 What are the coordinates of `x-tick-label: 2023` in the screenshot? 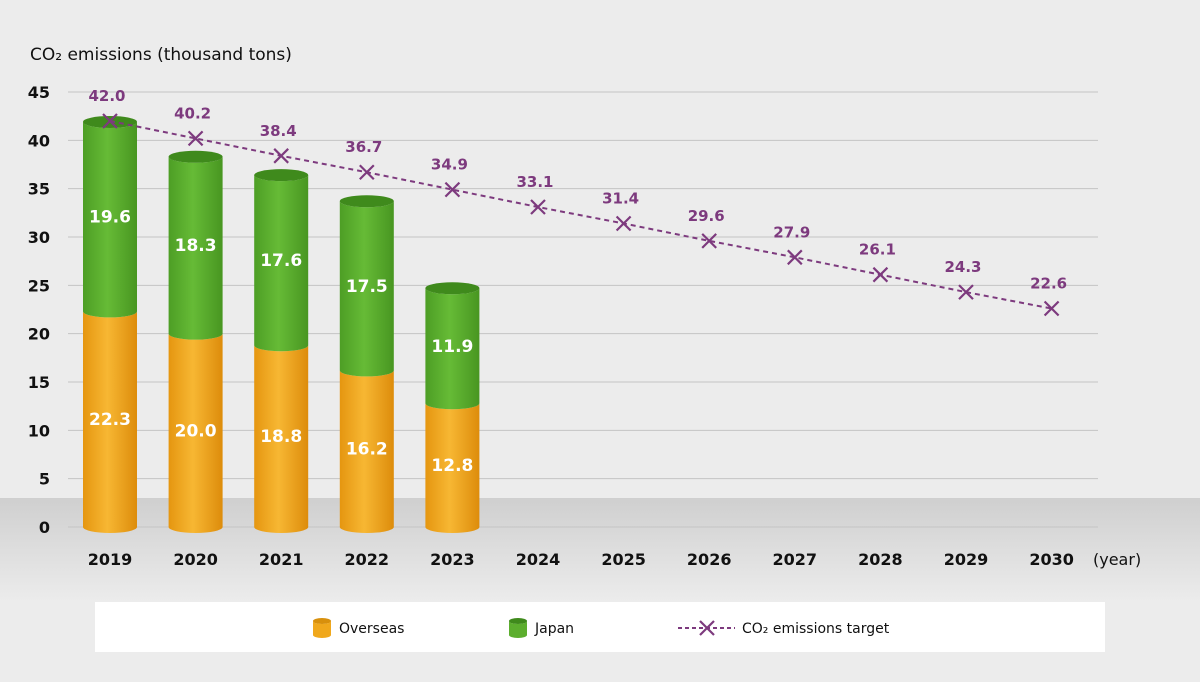 It's located at (452, 559).